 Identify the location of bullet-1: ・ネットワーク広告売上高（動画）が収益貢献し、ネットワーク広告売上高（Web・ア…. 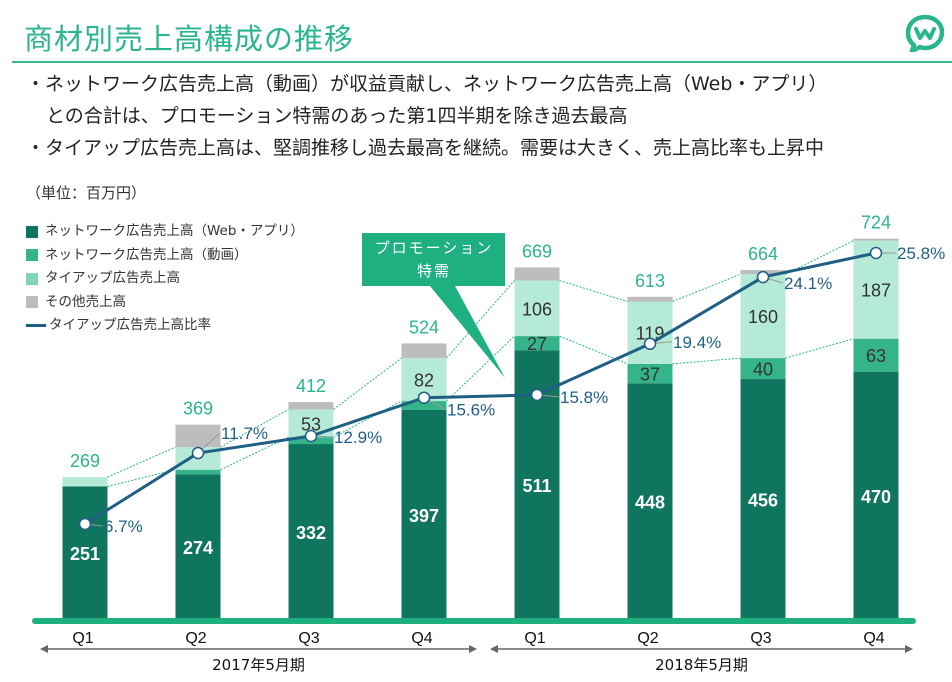
(427, 84).